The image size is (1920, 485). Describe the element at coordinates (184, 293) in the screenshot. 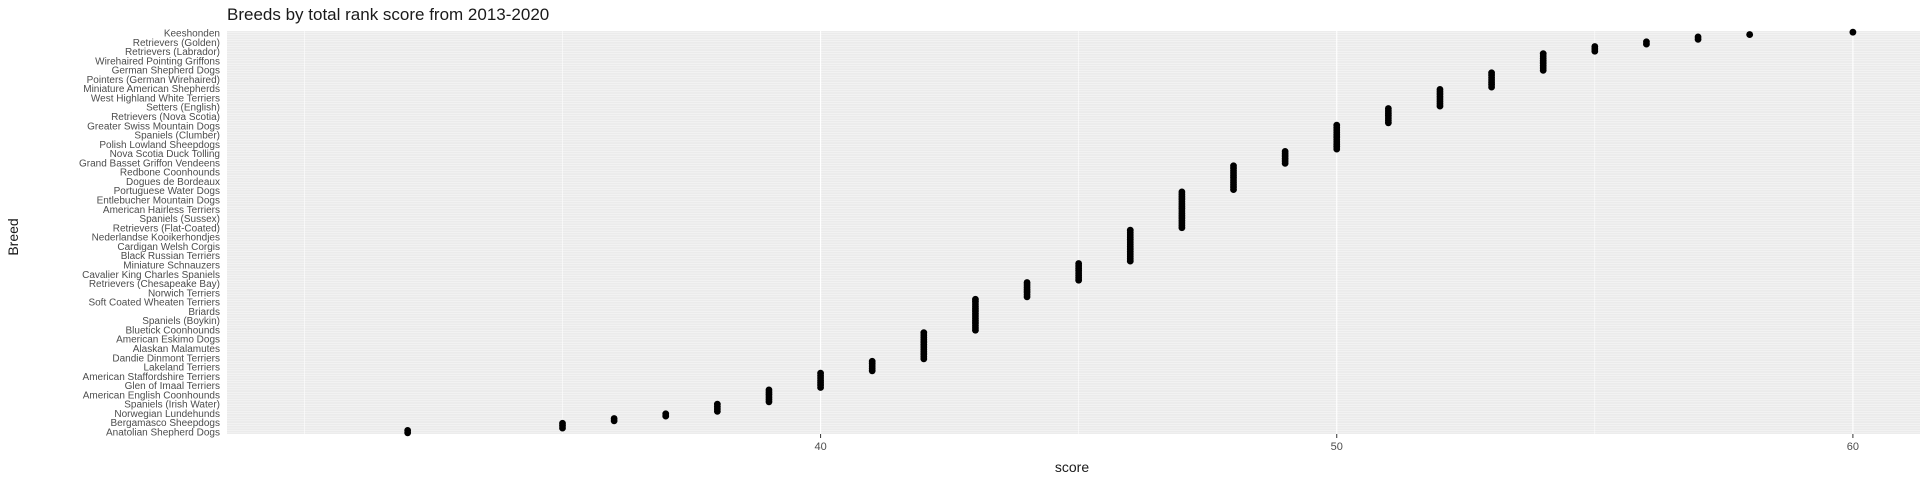

I see `y-tick-label: Norwich Terriers` at that location.